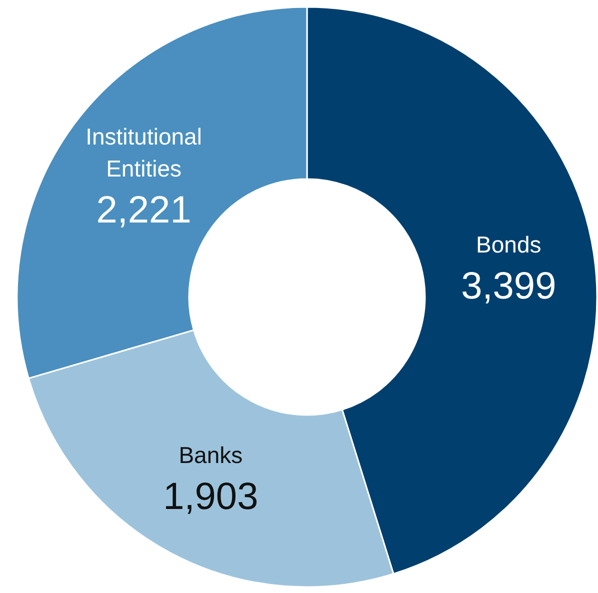 The width and height of the screenshot is (598, 593). What do you see at coordinates (210, 455) in the screenshot?
I see `slice-label: Banks` at bounding box center [210, 455].